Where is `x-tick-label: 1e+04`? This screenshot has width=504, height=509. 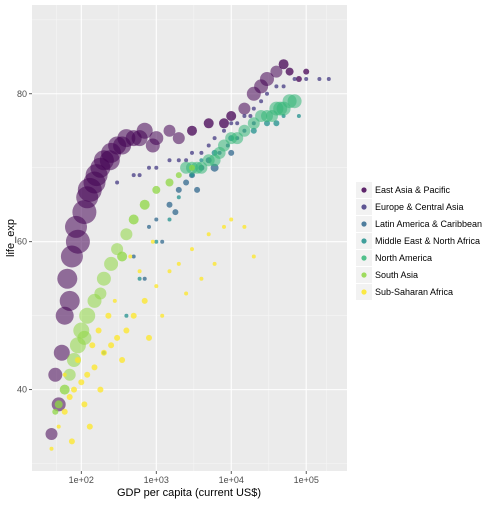 x-tick-label: 1e+04 is located at coordinates (231, 480).